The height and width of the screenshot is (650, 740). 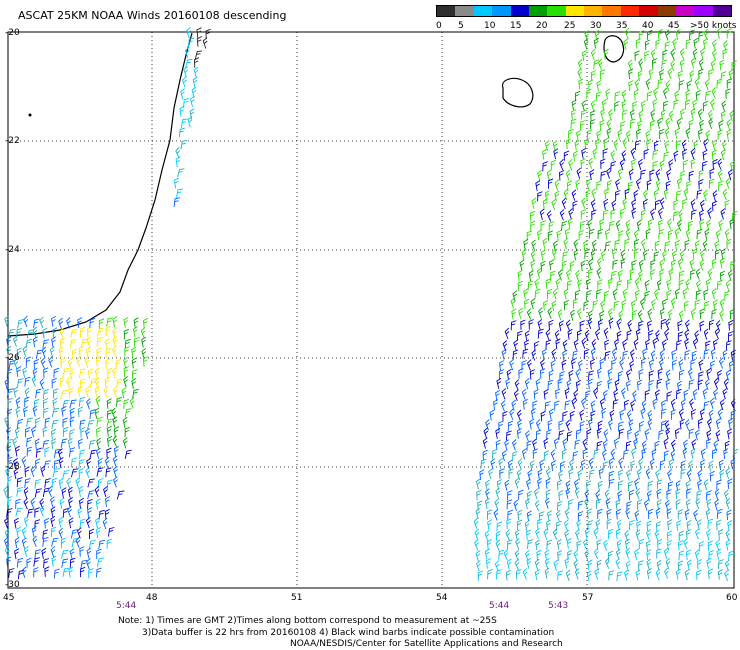 I want to click on madagascar-coastline, so click(x=100, y=184).